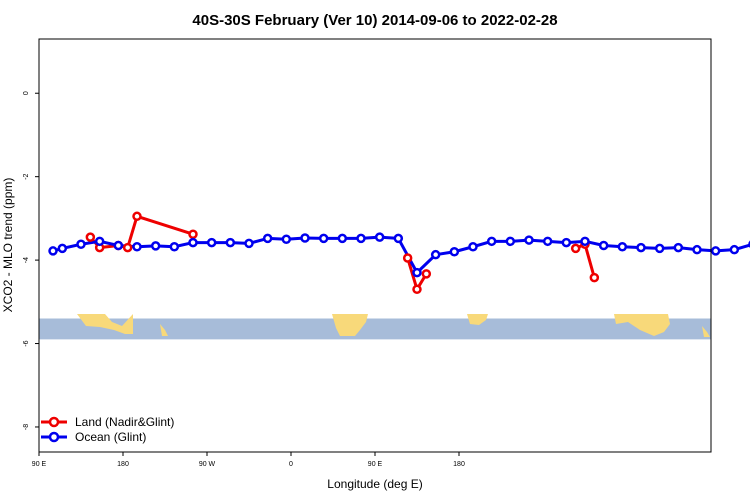  Describe the element at coordinates (31, 260) in the screenshot. I see `y-axis-ticks: 0 -2 -4 -6 -8` at that location.